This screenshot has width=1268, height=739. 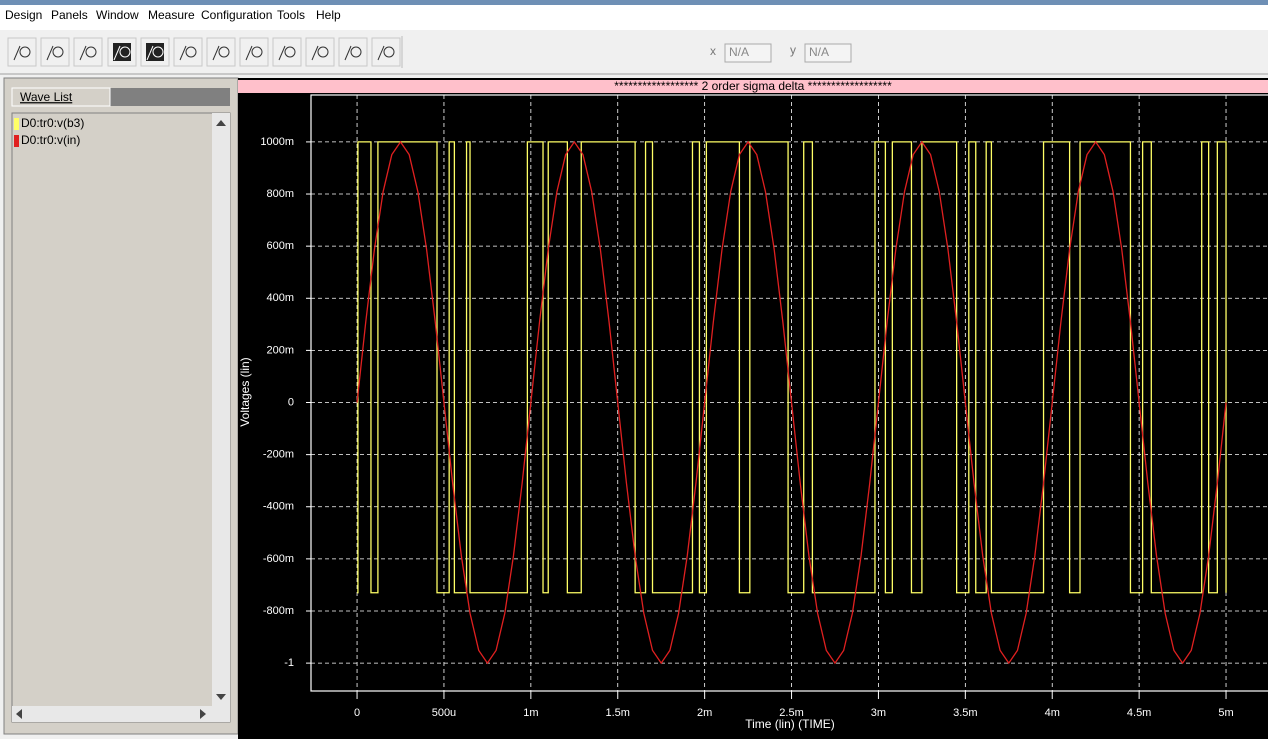 What do you see at coordinates (357, 713) in the screenshot?
I see `x-tick-label: 0` at bounding box center [357, 713].